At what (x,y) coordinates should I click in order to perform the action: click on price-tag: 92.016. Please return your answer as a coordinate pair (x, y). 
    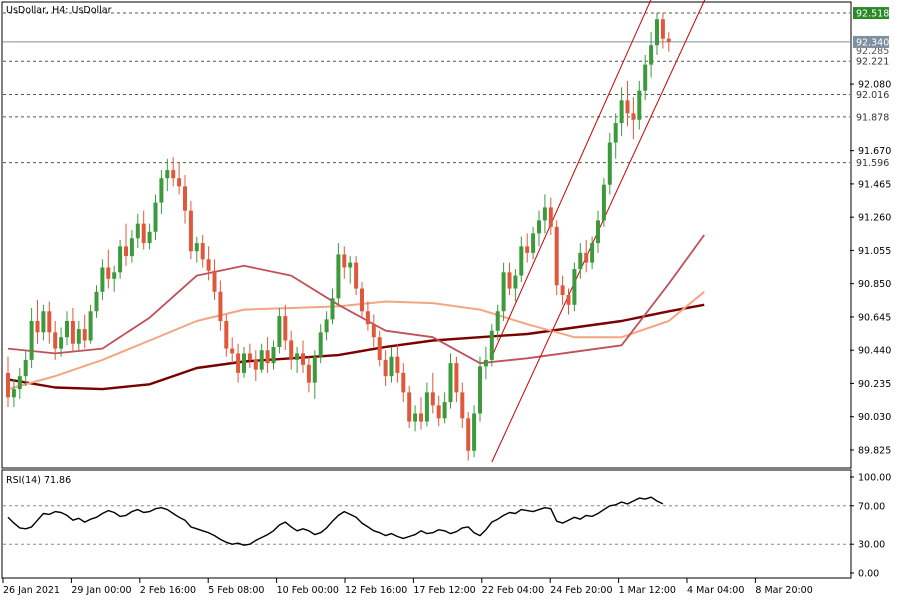
    Looking at the image, I should click on (872, 95).